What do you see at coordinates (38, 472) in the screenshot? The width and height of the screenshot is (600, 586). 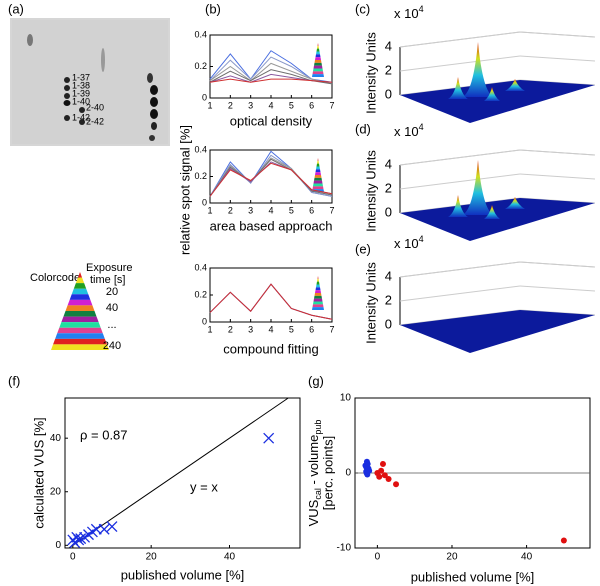 I see `y-axis-label: calculated VUS [%]` at bounding box center [38, 472].